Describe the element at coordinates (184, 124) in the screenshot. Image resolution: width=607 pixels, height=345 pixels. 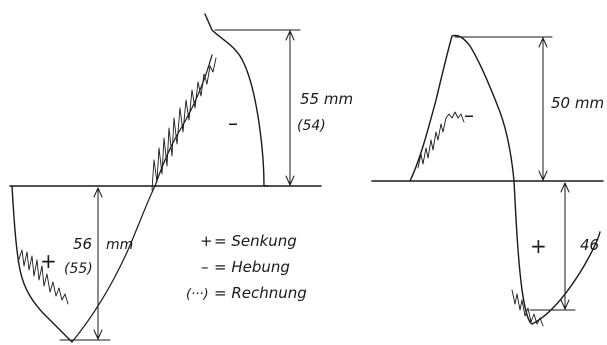
I see `left-upper-hatching` at that location.